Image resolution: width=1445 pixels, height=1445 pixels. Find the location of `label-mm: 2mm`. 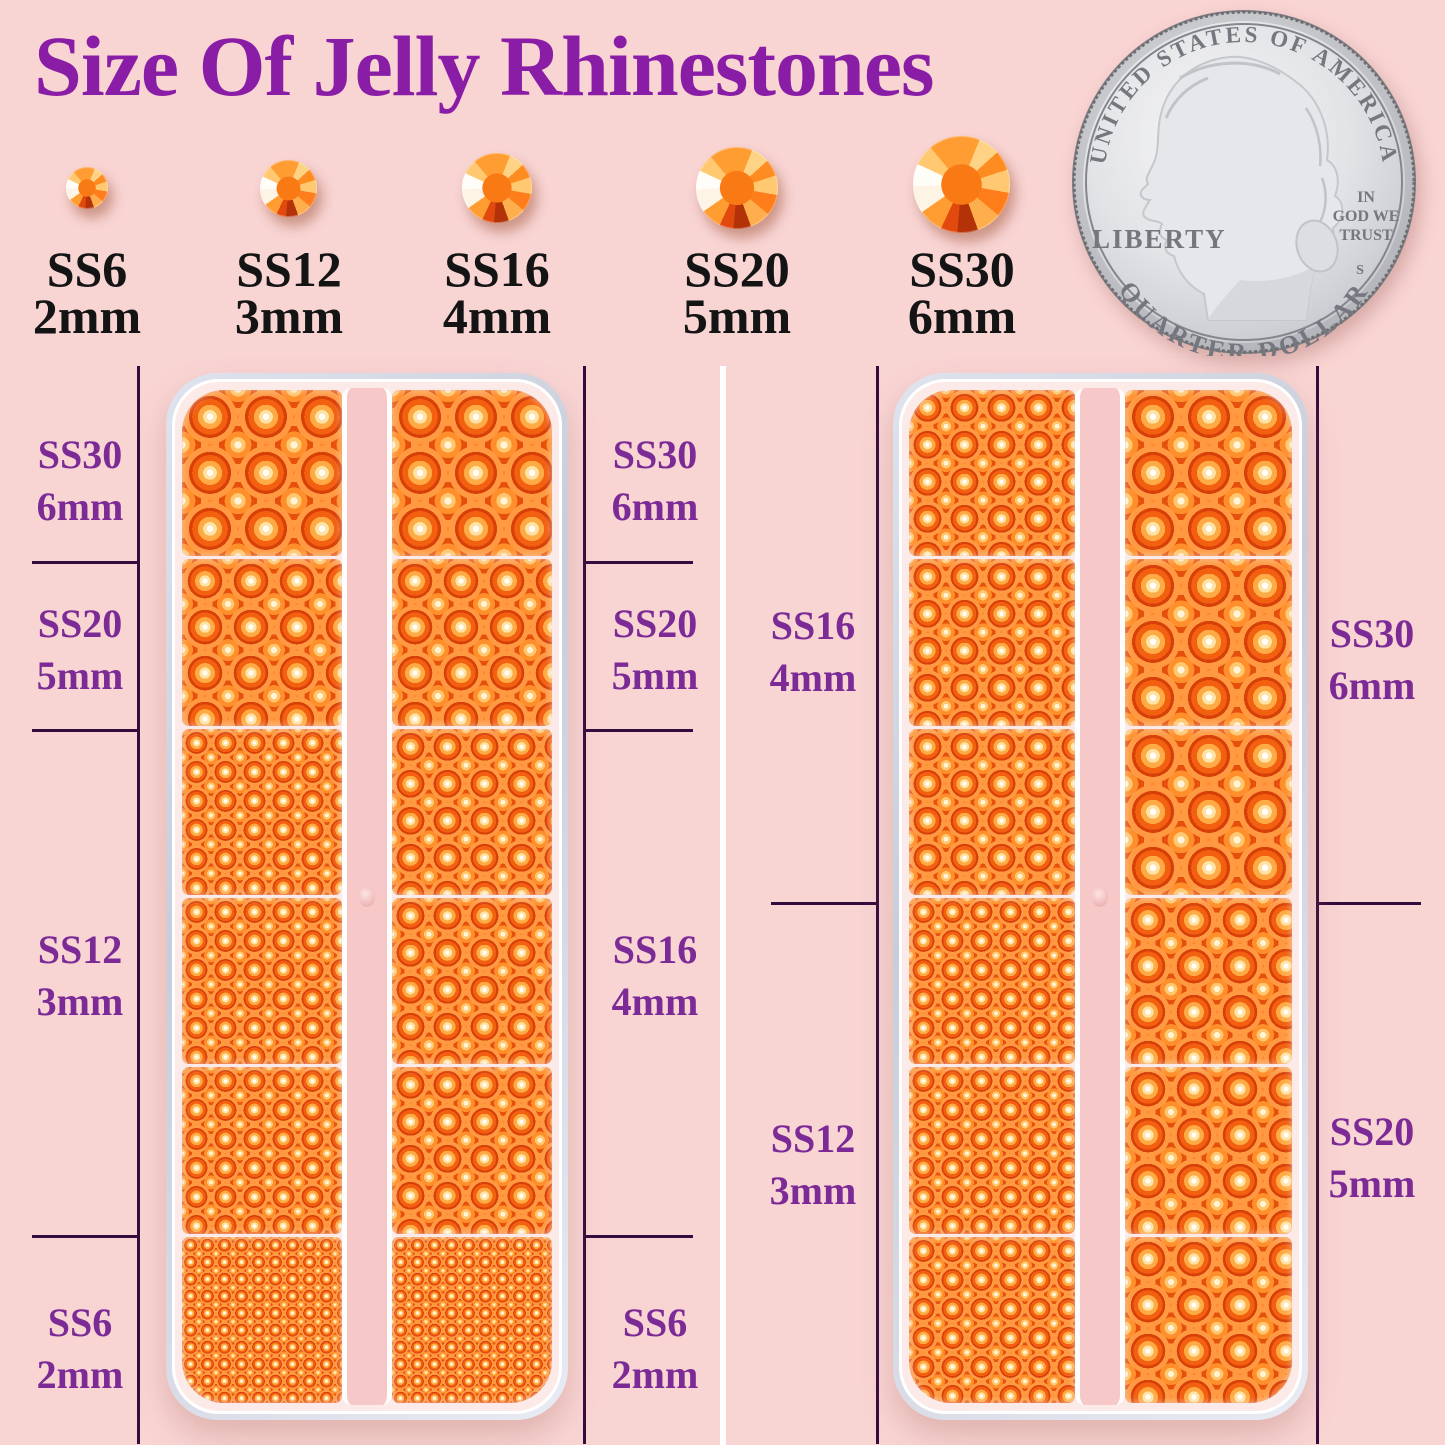

label-mm: 2mm is located at coordinates (80, 1374).